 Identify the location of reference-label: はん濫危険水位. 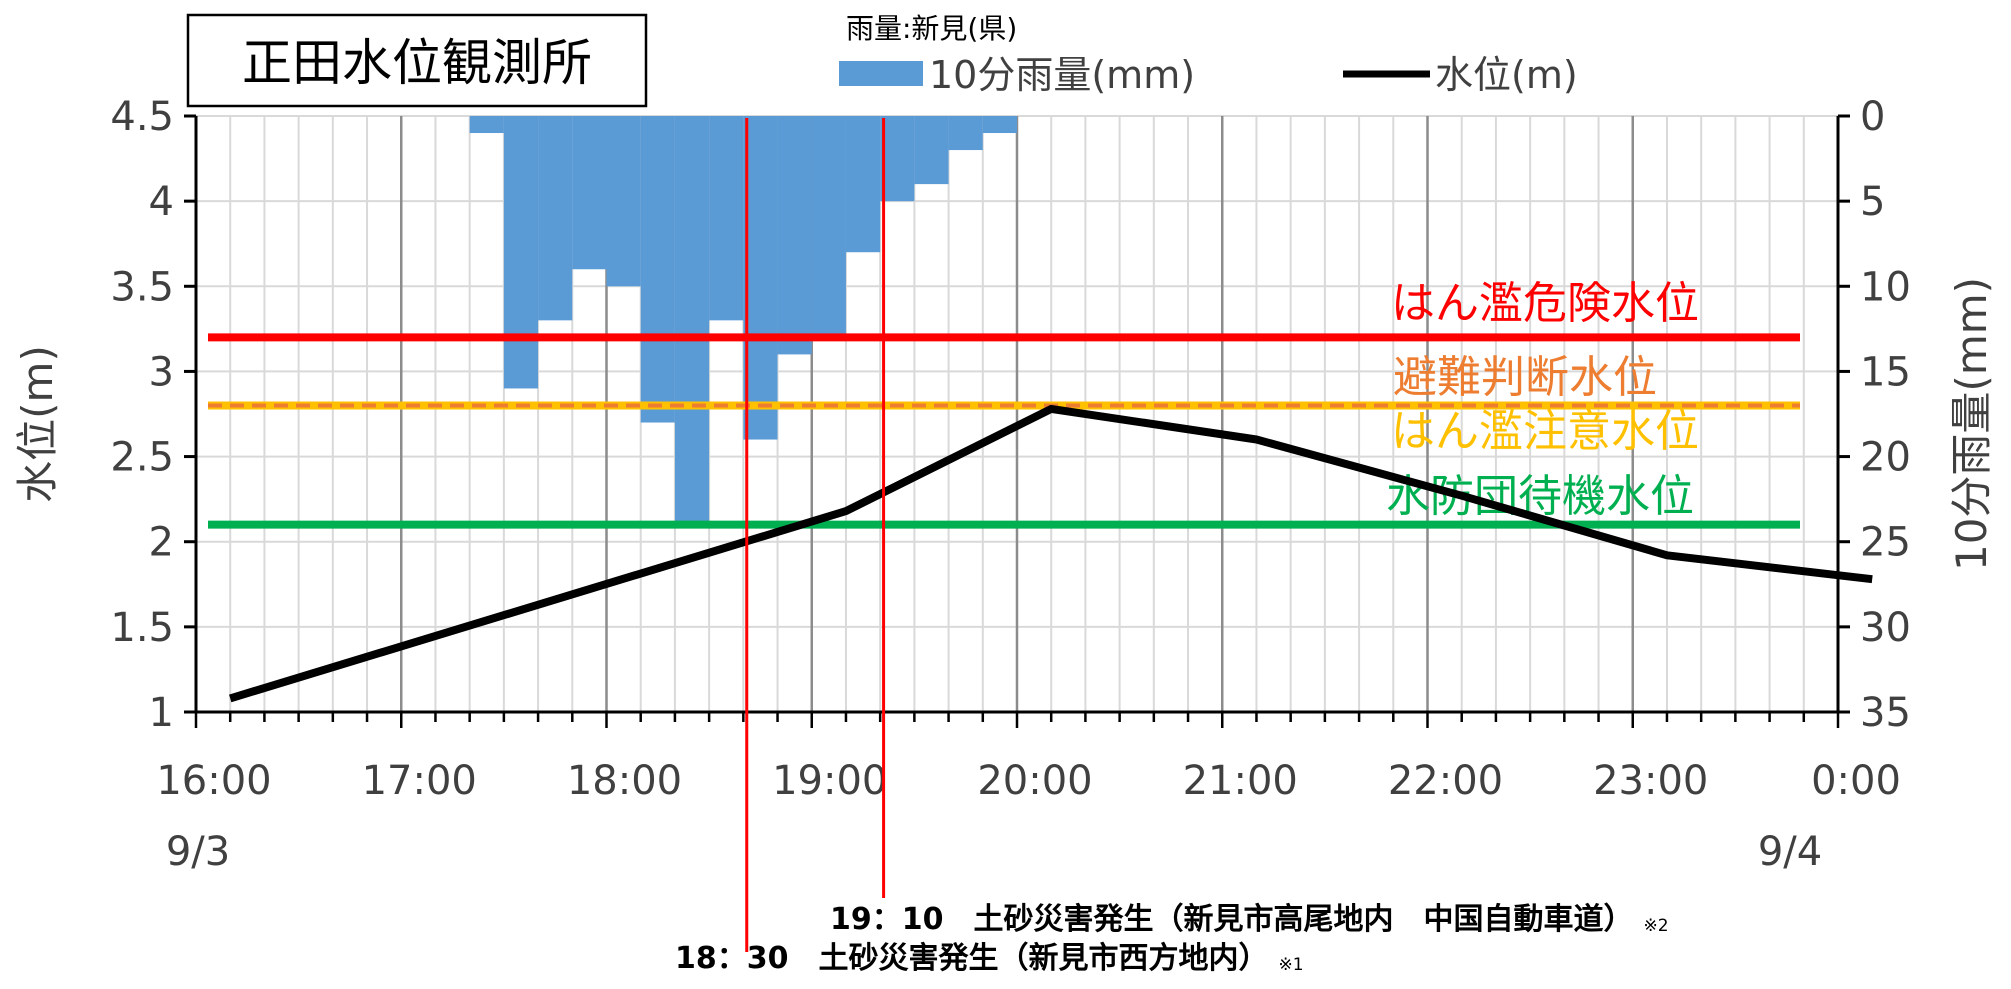
(1545, 303).